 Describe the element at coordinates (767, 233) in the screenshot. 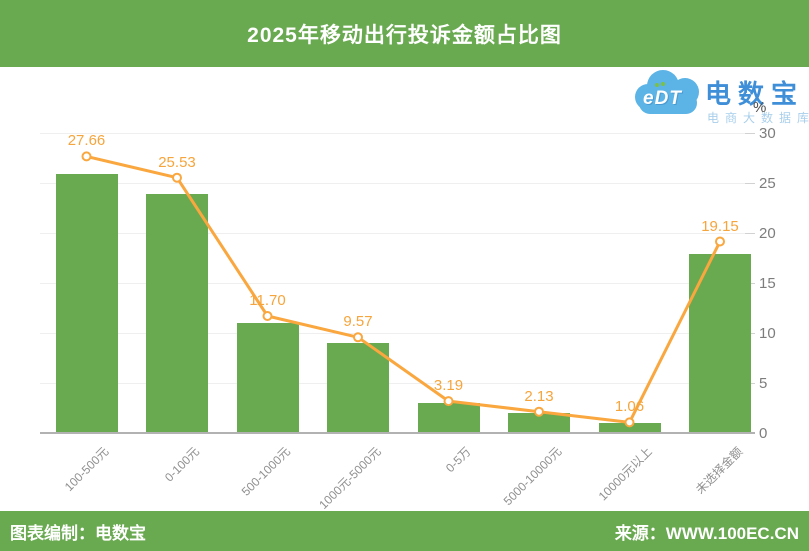

I see `y-axis-tick-label: 20` at that location.